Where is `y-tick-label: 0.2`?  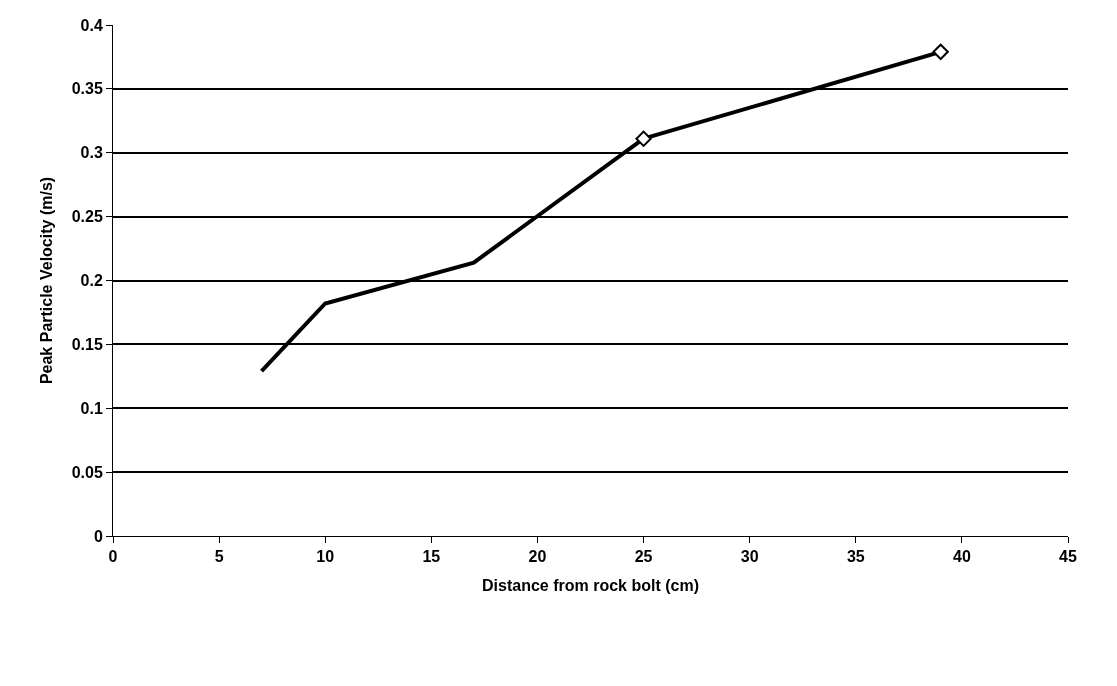
y-tick-label: 0.2 is located at coordinates (91, 281).